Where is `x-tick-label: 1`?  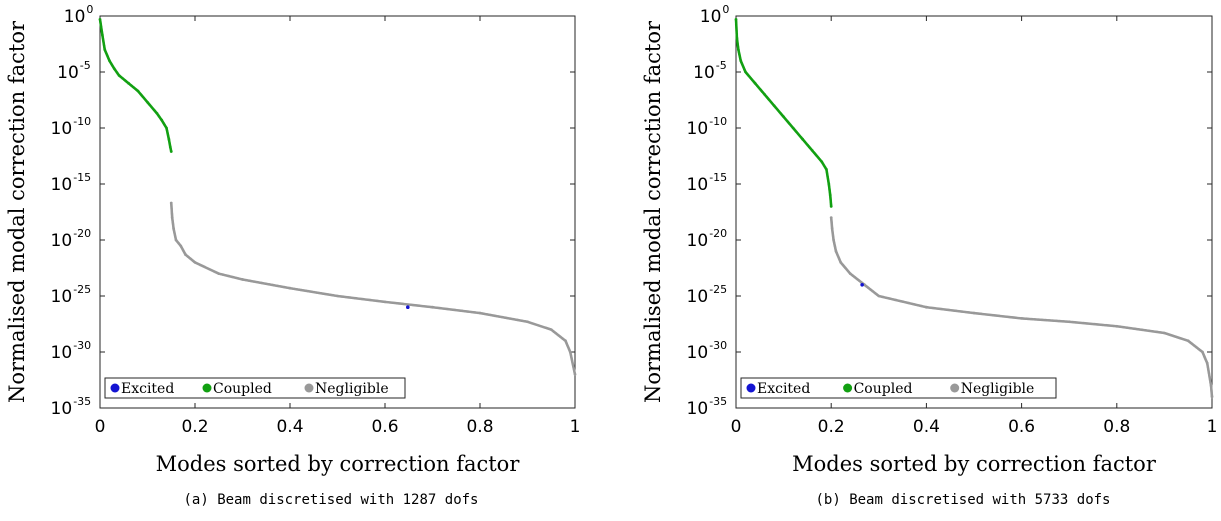 x-tick-label: 1 is located at coordinates (1212, 427).